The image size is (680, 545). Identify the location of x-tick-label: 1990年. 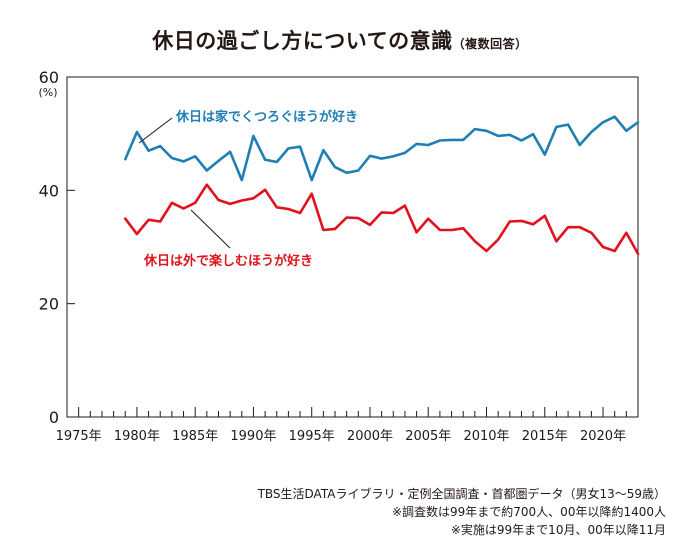
(253, 436).